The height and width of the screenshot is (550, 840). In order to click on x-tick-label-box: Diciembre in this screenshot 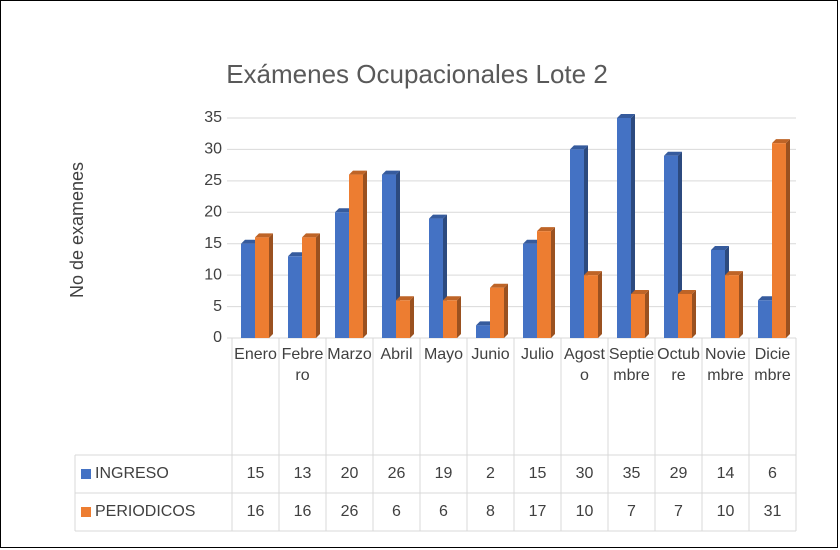, I will do `click(772, 365)`.